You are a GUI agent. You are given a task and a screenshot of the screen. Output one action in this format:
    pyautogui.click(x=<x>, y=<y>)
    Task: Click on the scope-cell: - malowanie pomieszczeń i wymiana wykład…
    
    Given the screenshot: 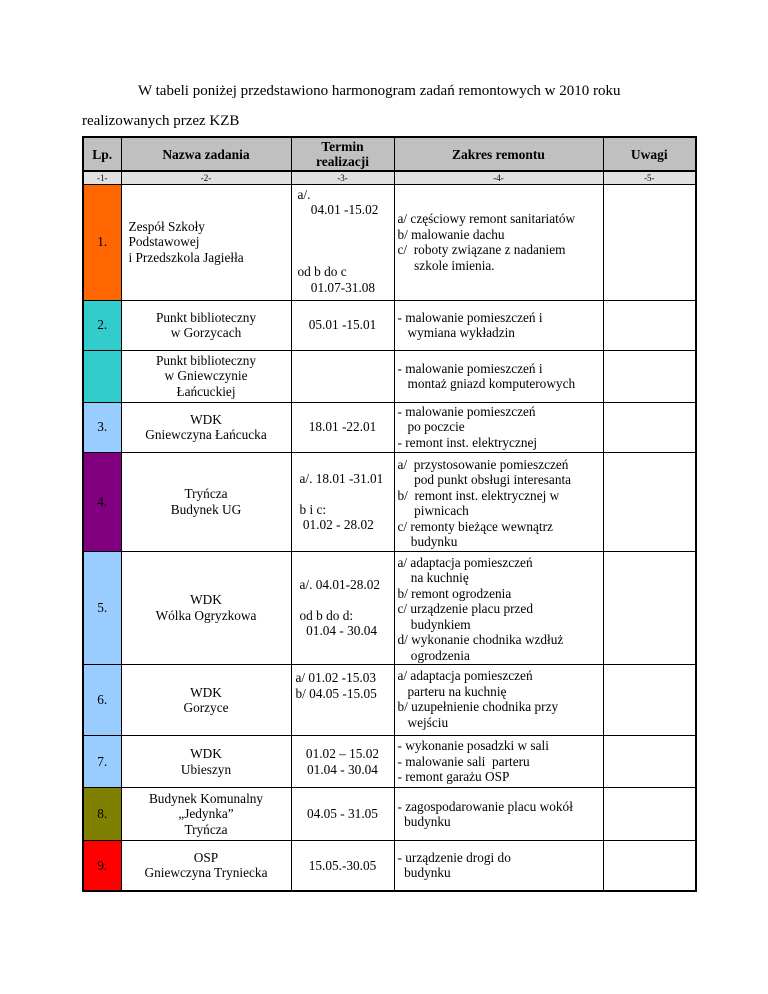 What is the action you would take?
    pyautogui.click(x=498, y=325)
    